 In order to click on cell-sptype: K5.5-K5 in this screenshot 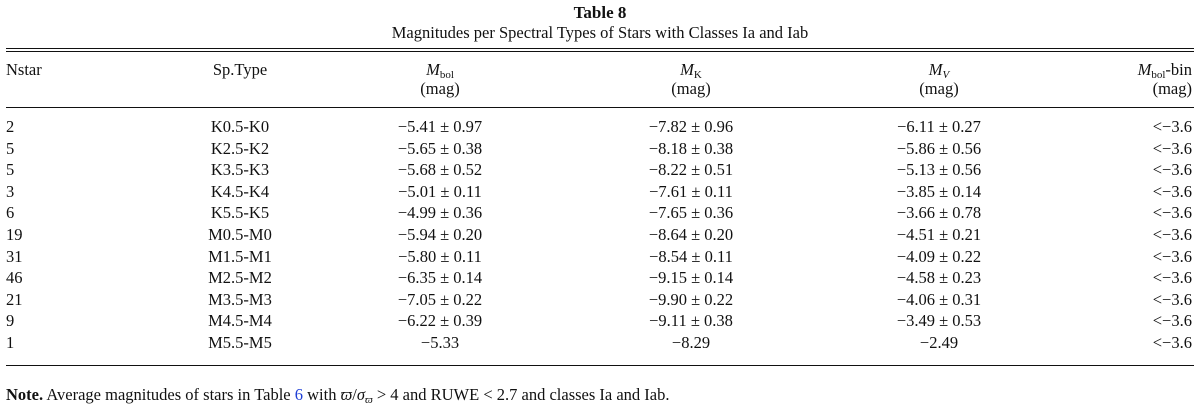, I will do `click(240, 213)`.